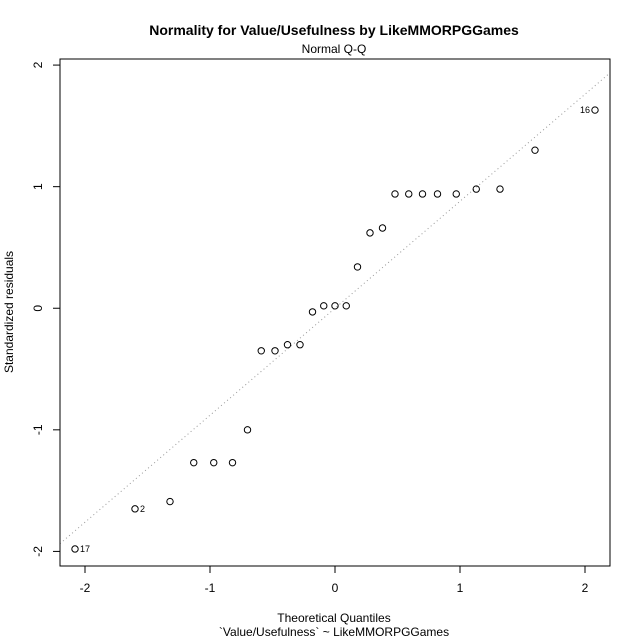 This screenshot has width=640, height=640. I want to click on y-tick-label: 2, so click(38, 64).